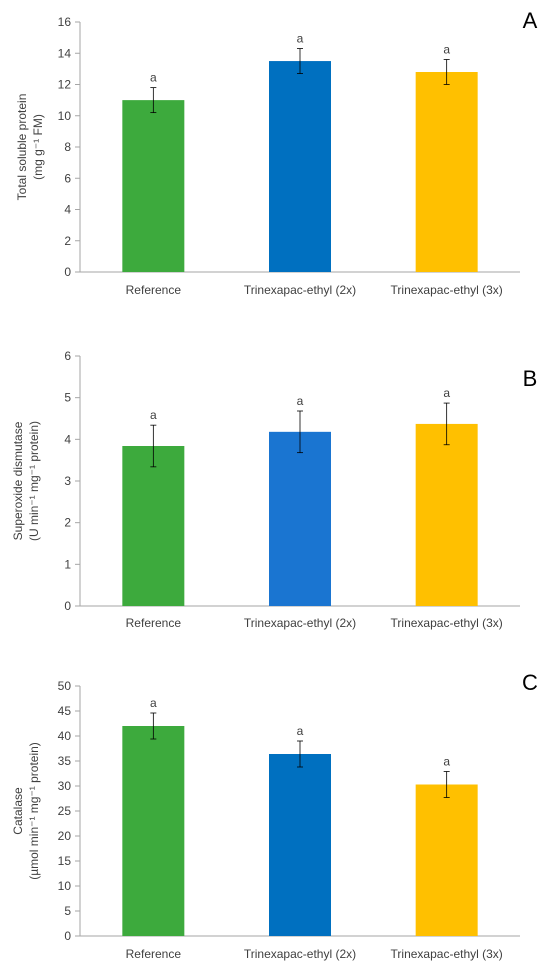 The width and height of the screenshot is (550, 966). Describe the element at coordinates (530, 378) in the screenshot. I see `panel-label: B` at that location.